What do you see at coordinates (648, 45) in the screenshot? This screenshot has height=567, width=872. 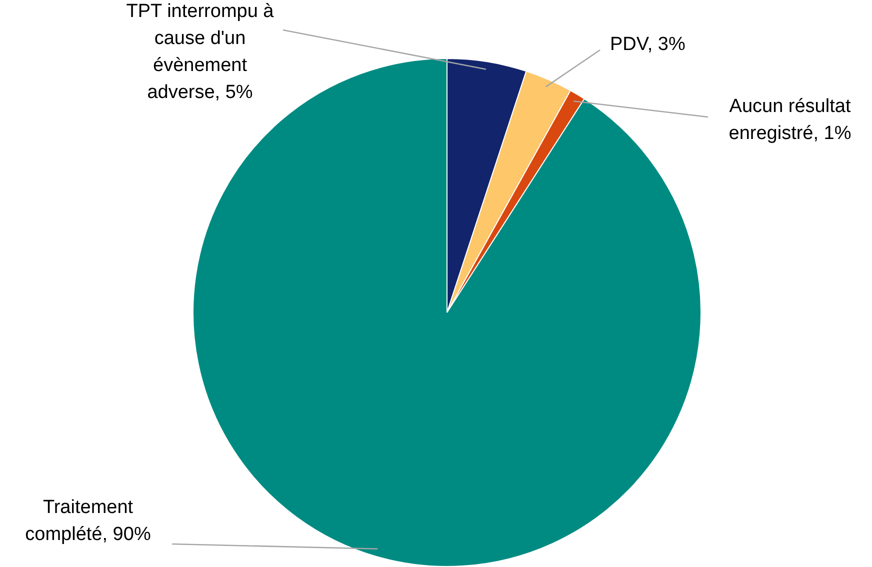 I see `slice-label: PDV, 3%` at bounding box center [648, 45].